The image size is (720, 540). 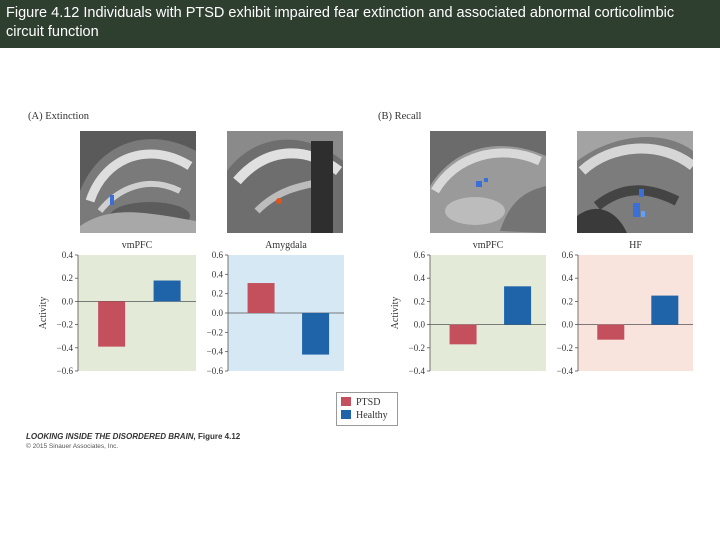 What do you see at coordinates (68, 301) in the screenshot?
I see `y-tick-label-0-2: 0.0` at bounding box center [68, 301].